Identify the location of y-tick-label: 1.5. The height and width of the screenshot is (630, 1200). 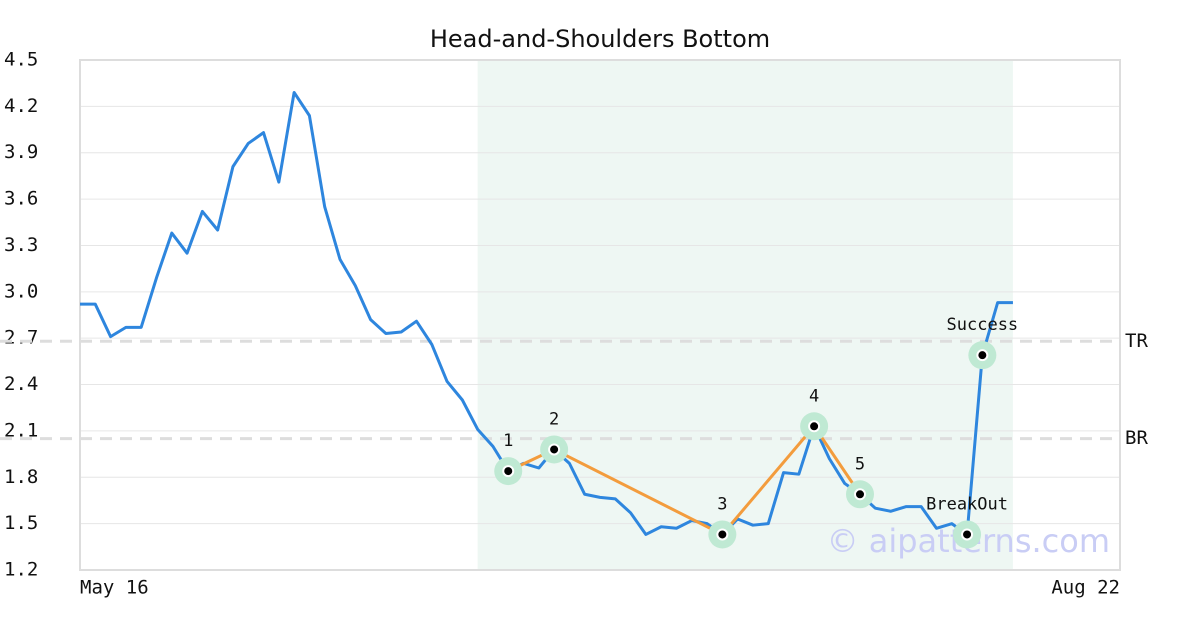
(21, 523).